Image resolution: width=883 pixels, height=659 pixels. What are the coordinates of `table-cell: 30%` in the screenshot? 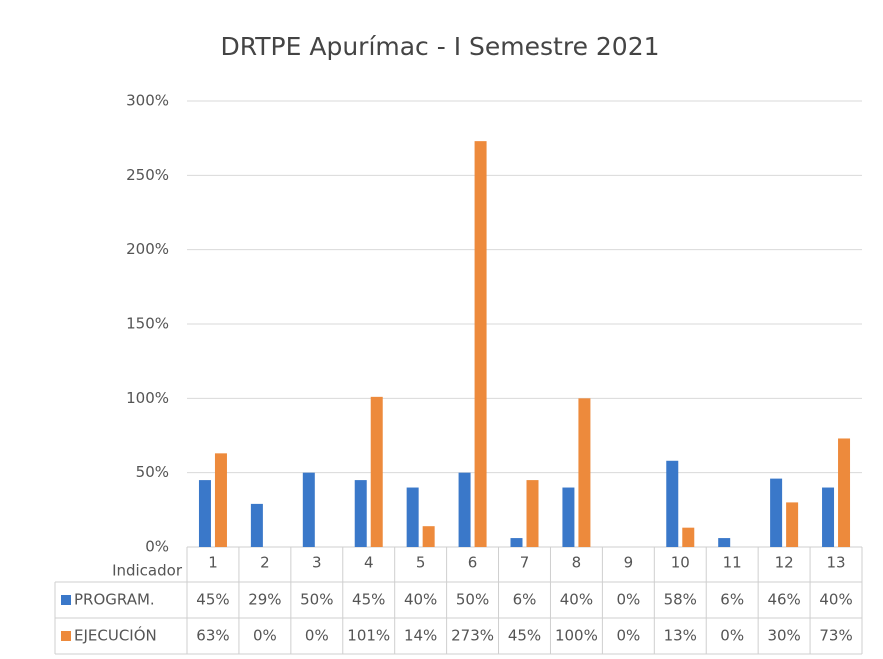 It's located at (783, 636).